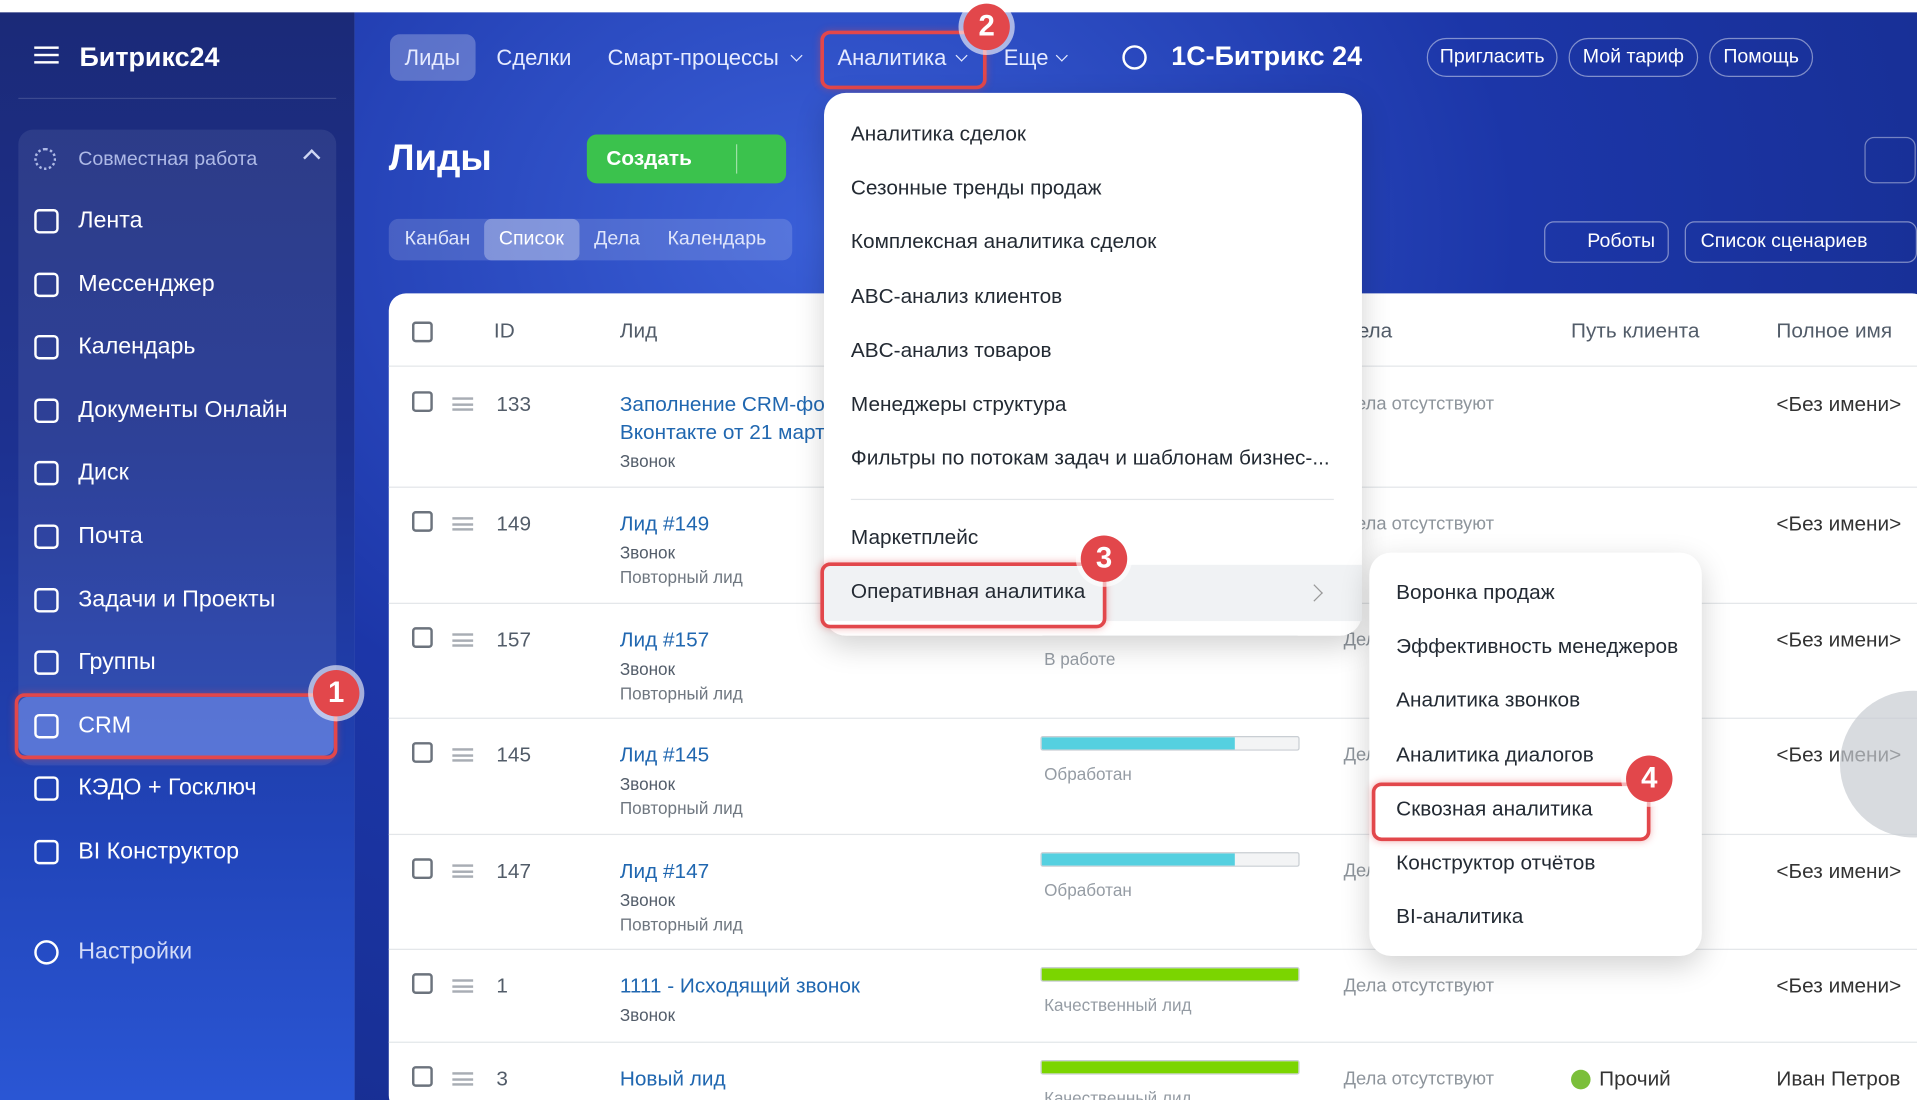 The height and width of the screenshot is (1100, 1917). What do you see at coordinates (617, 239) in the screenshot?
I see `view-tab: Дела` at bounding box center [617, 239].